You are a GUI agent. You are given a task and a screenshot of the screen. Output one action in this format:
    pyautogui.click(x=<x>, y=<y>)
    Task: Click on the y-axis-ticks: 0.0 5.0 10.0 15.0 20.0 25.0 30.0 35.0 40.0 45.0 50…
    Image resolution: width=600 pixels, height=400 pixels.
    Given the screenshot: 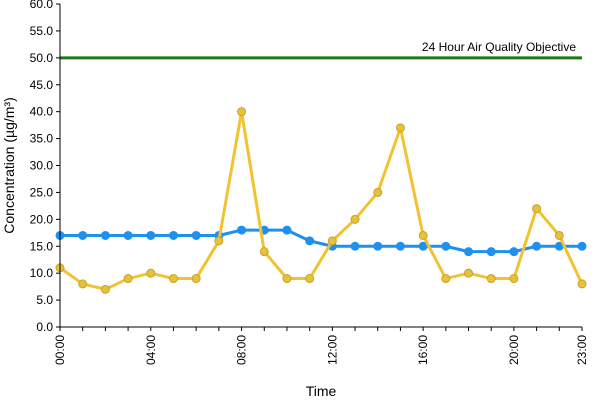 What is the action you would take?
    pyautogui.click(x=45, y=167)
    